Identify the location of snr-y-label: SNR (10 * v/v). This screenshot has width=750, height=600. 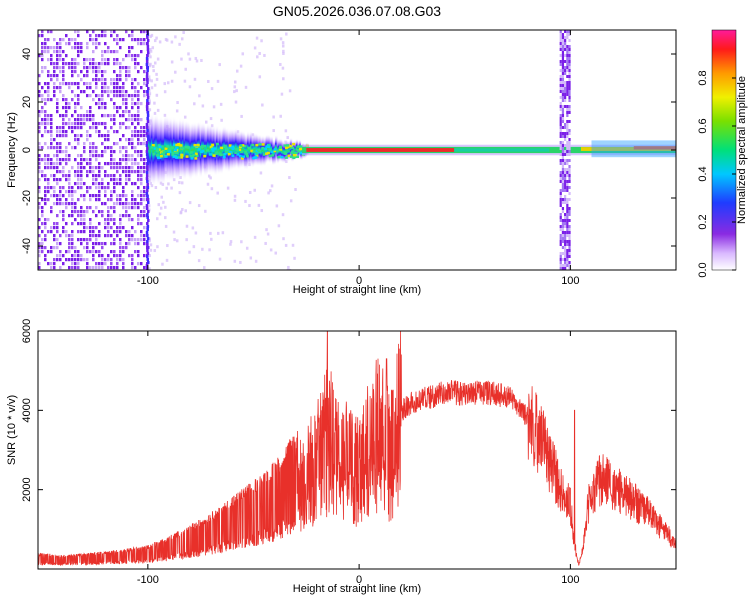
(12, 430).